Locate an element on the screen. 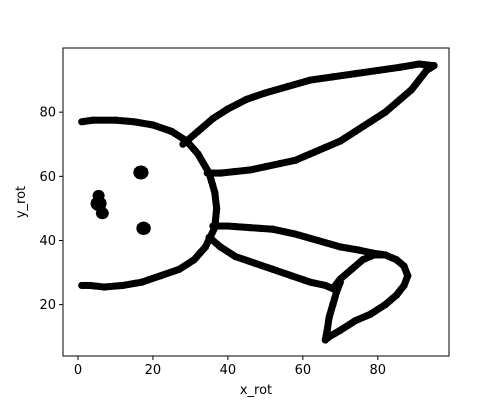 This screenshot has width=500, height=400. y-axis-ticks: 20 40 60 80 is located at coordinates (51, 209).